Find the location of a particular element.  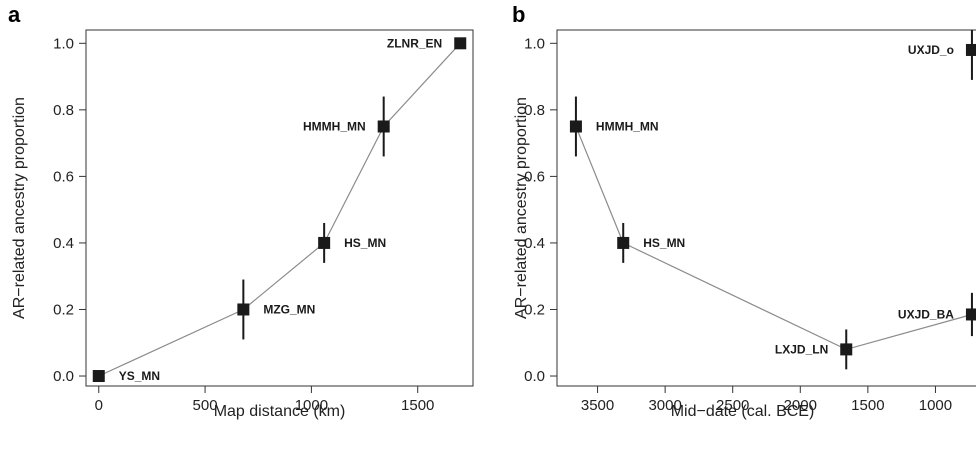

x-axis-label: Map distance (km) is located at coordinates (280, 411).